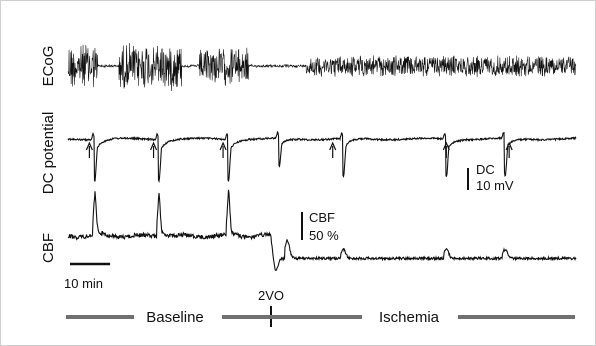  What do you see at coordinates (175, 317) in the screenshot?
I see `phase-label-baseline: Baseline` at bounding box center [175, 317].